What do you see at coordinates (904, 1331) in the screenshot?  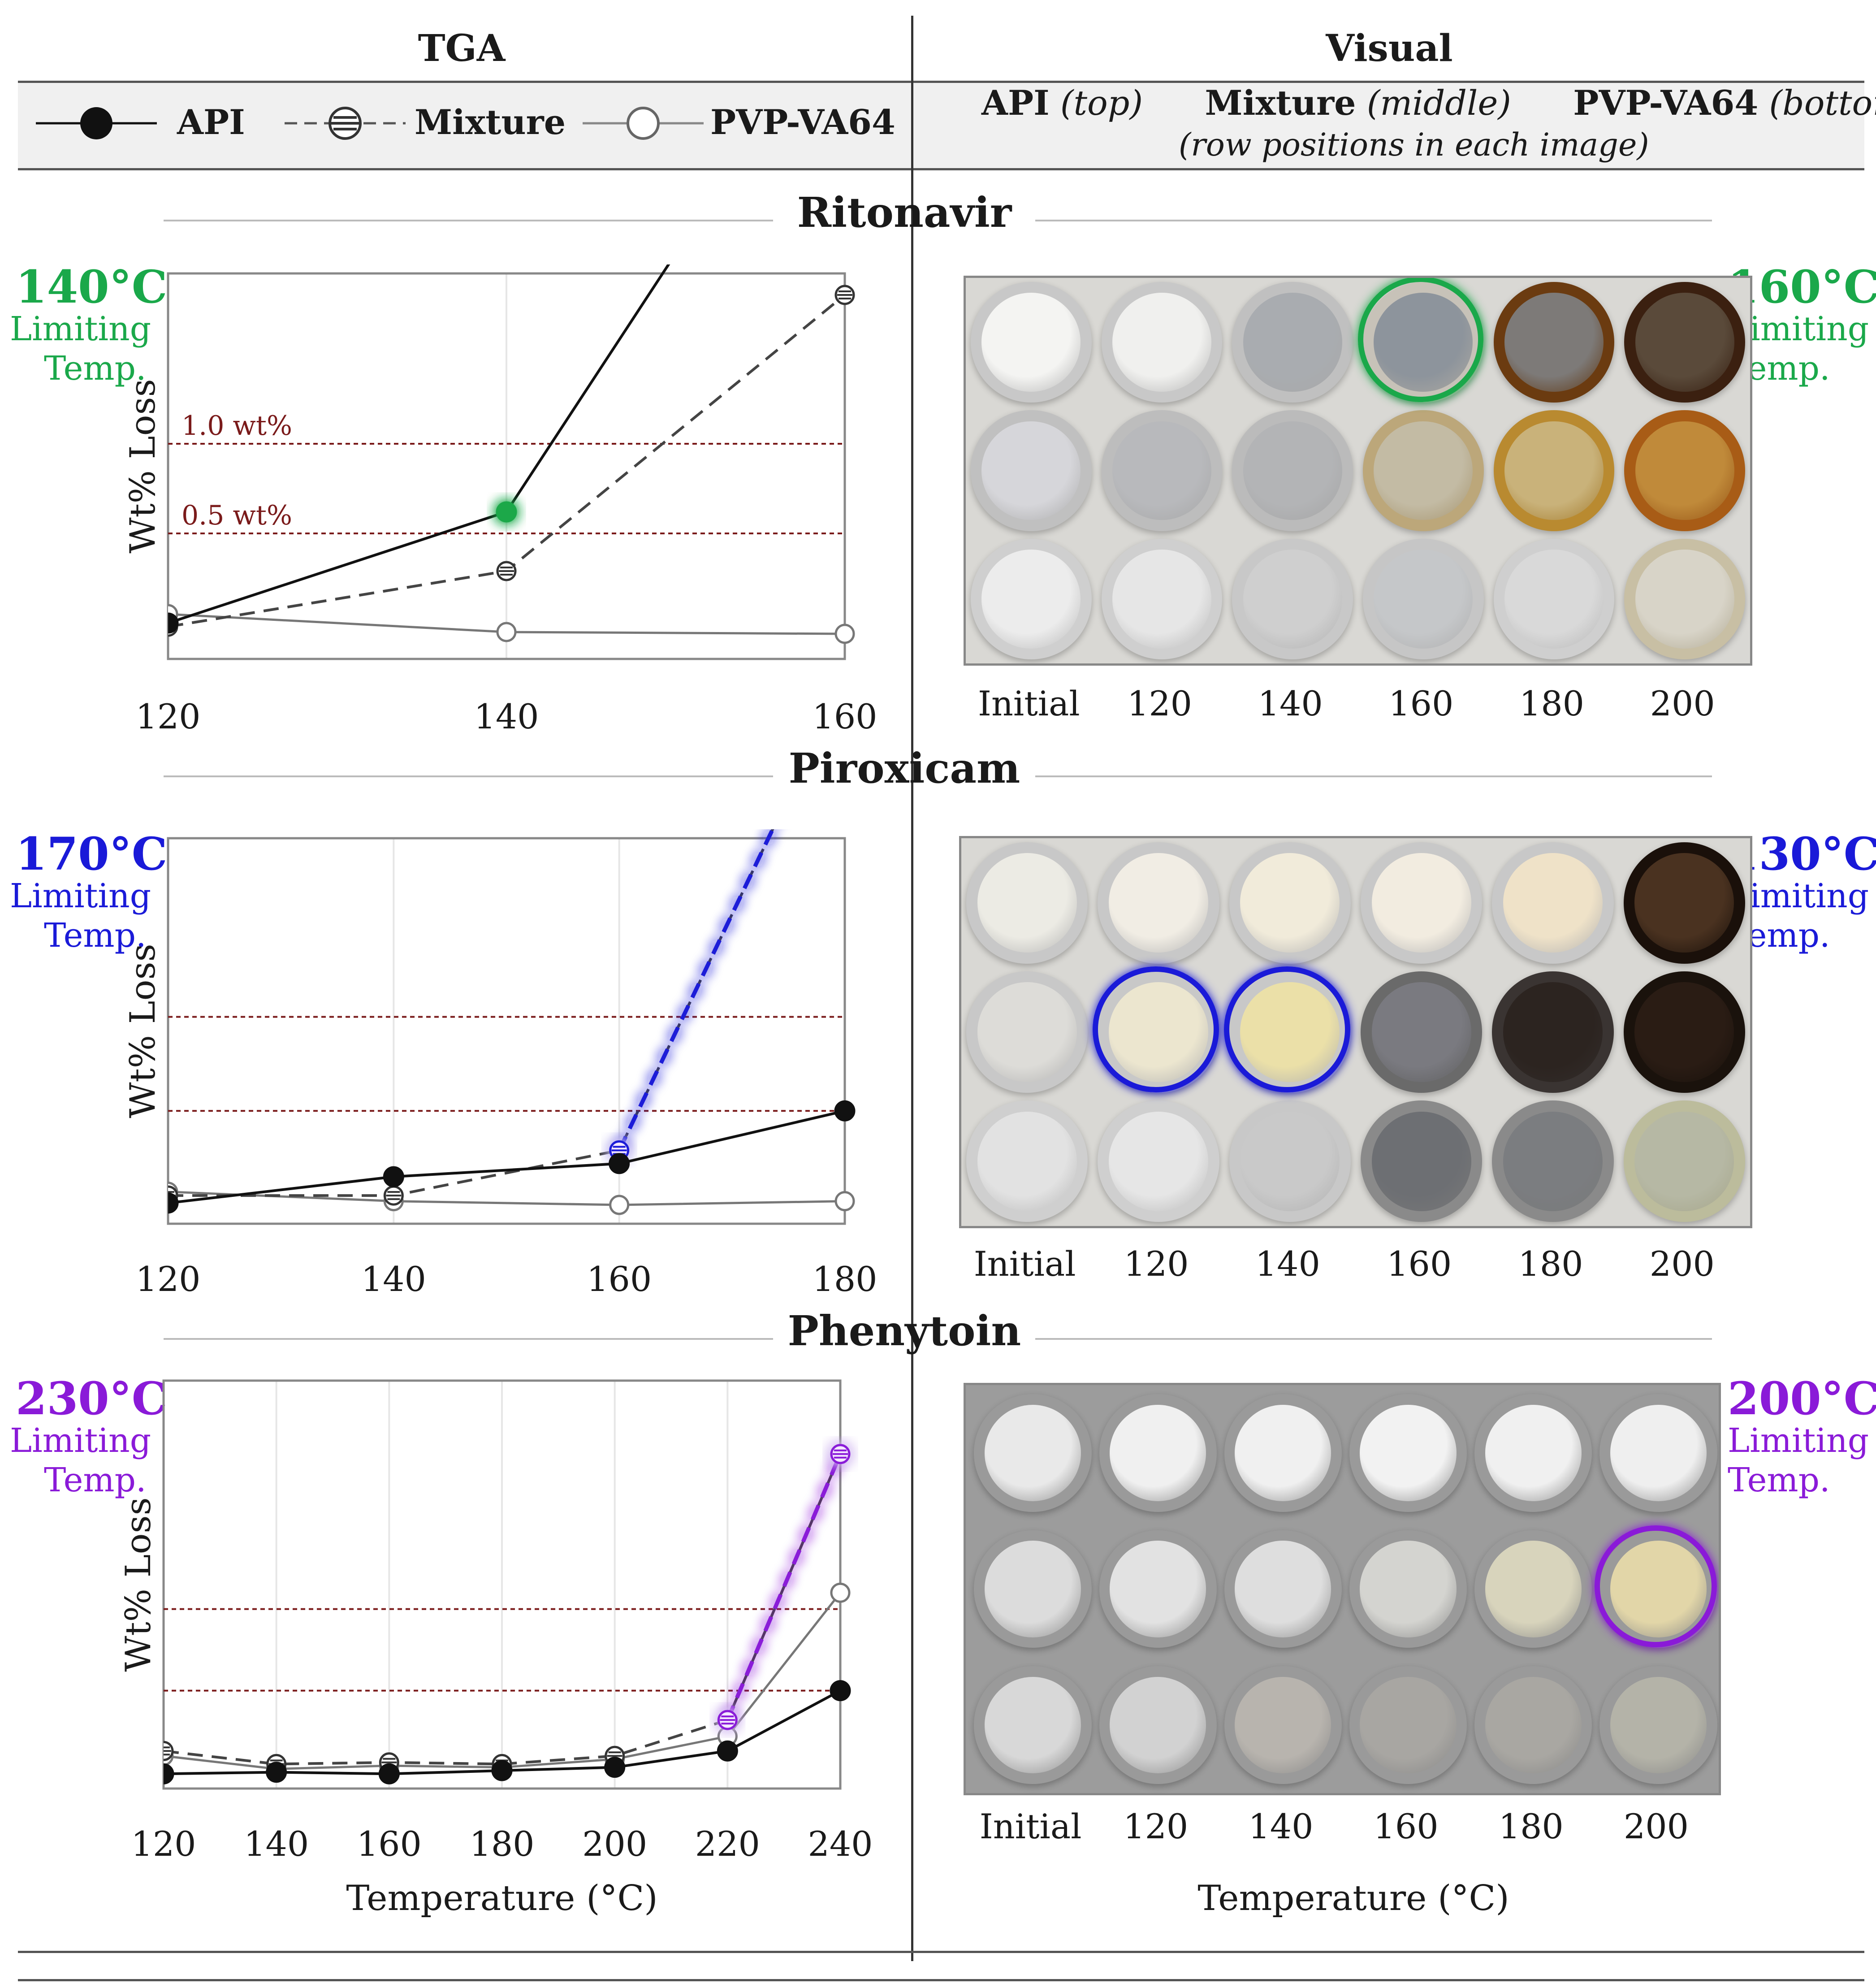 I see `section-title: Phenytoin` at bounding box center [904, 1331].